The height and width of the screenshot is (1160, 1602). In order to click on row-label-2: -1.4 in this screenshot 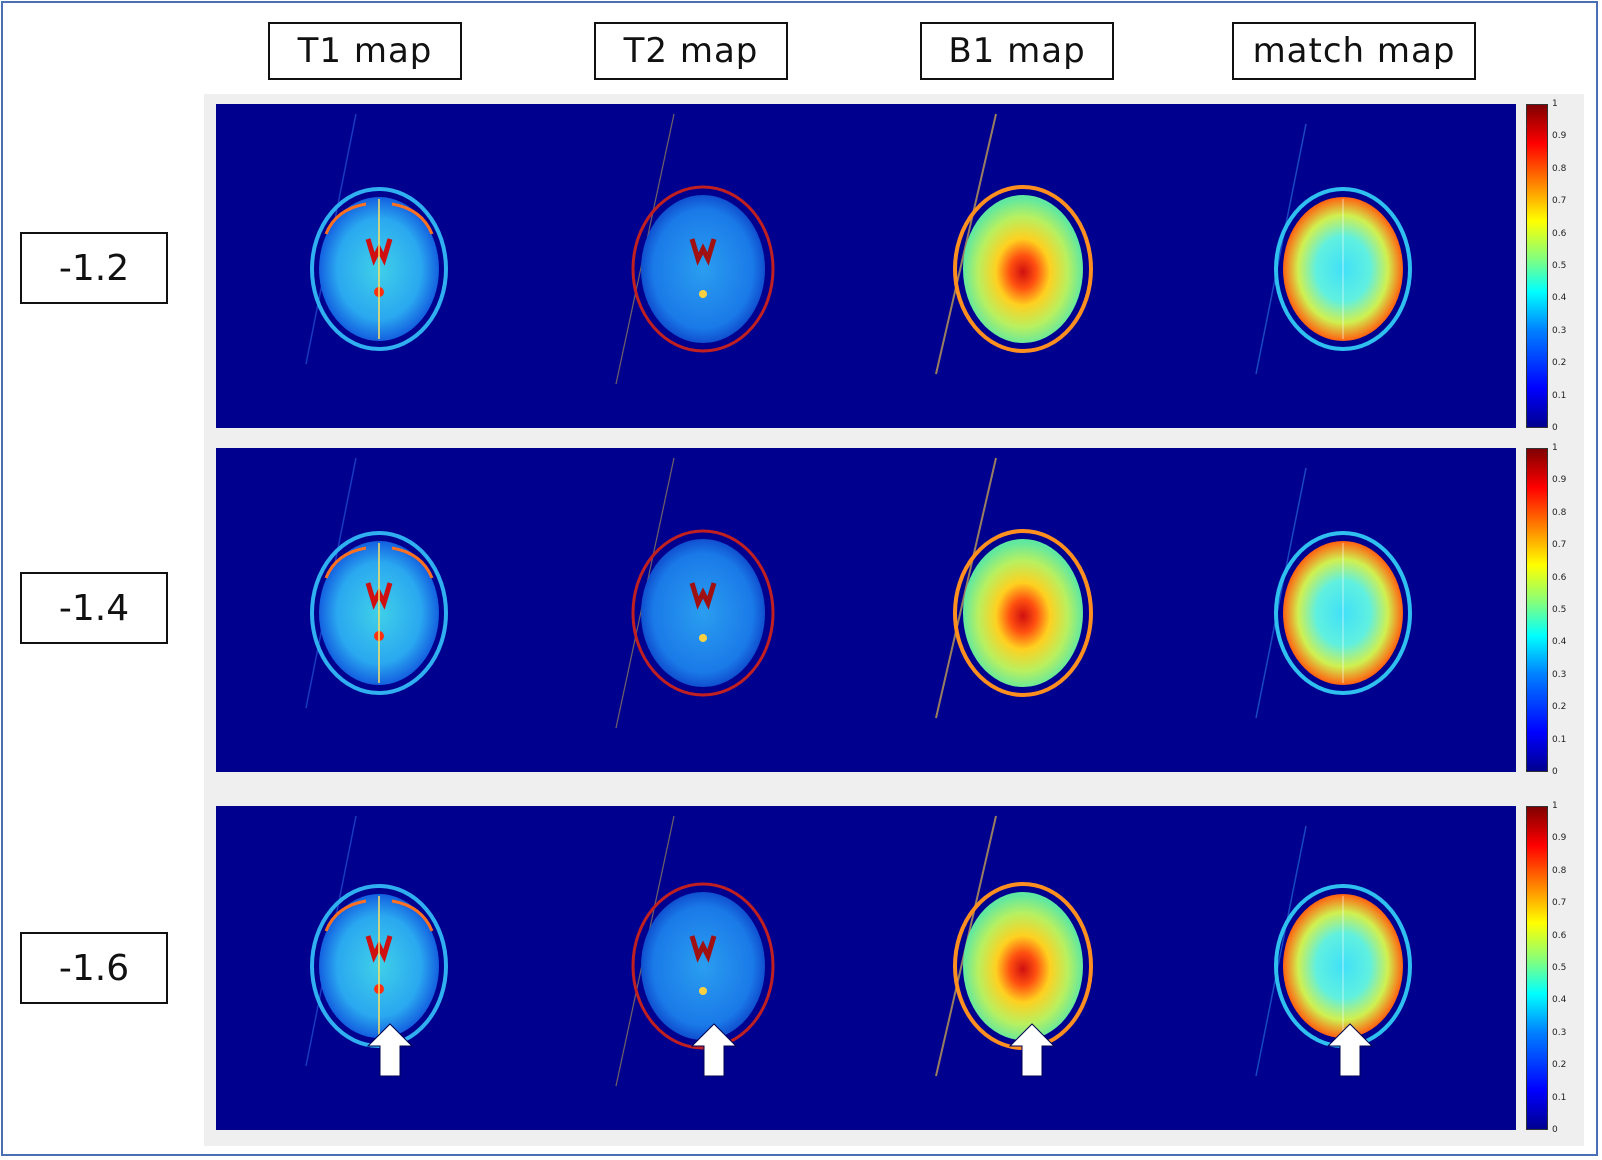, I will do `click(94, 608)`.